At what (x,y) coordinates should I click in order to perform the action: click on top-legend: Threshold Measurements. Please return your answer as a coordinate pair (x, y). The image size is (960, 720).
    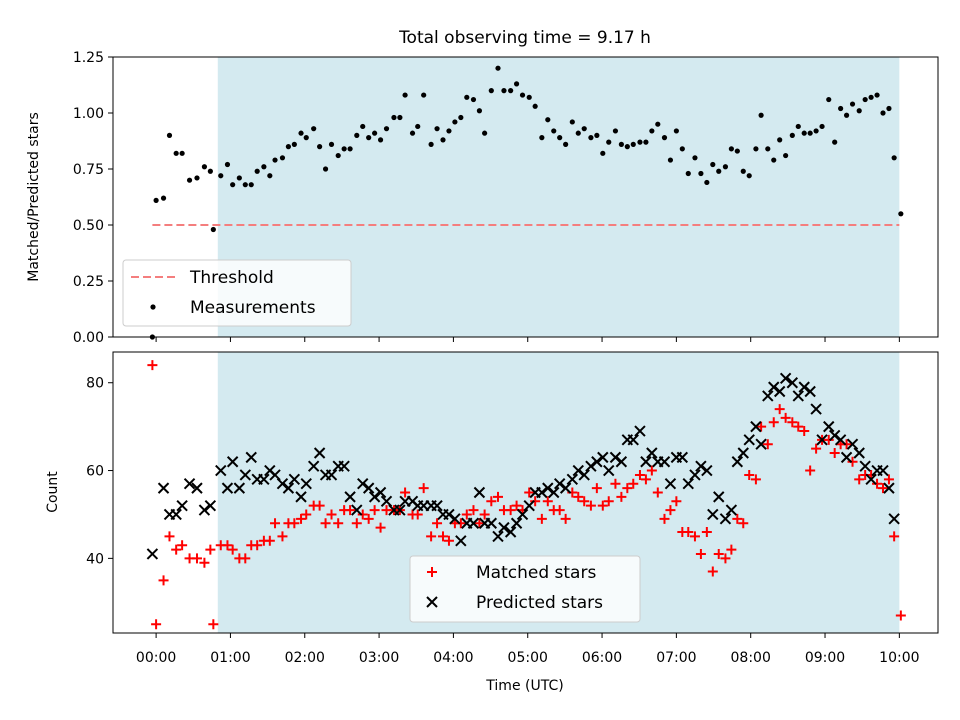
    Looking at the image, I should click on (237, 293).